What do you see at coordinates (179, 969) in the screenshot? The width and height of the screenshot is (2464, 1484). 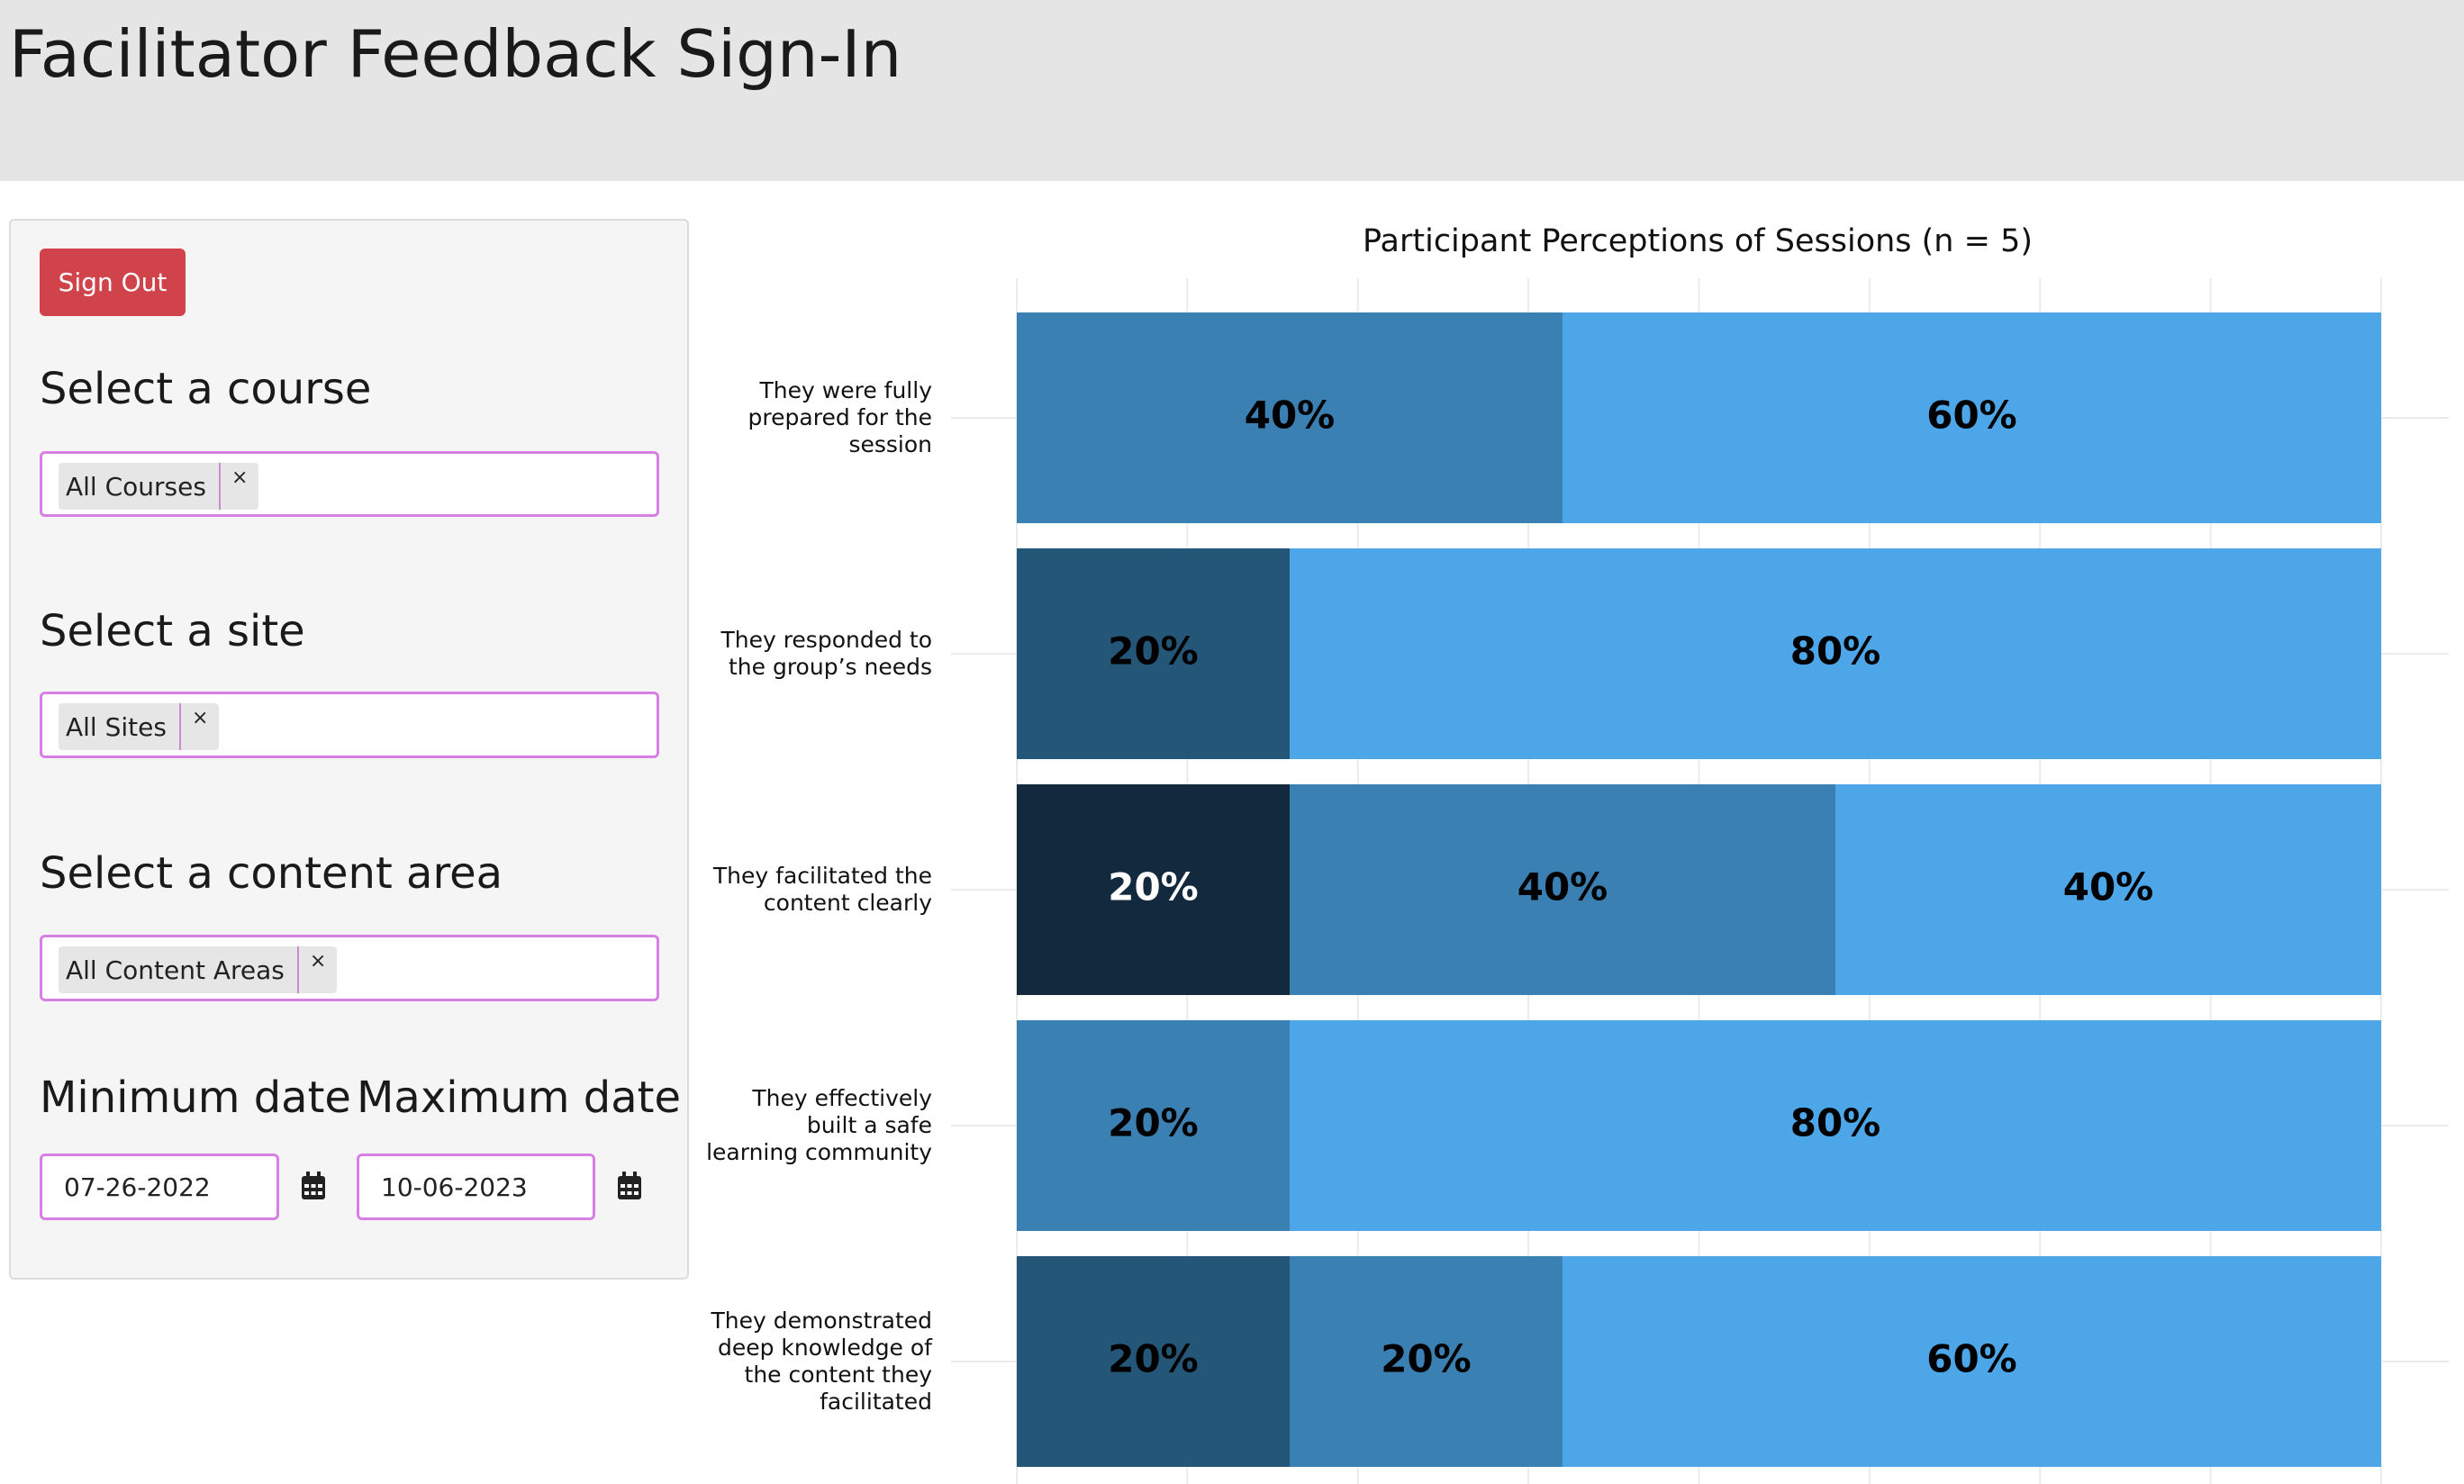 I see `chip-text: All Content Areas` at bounding box center [179, 969].